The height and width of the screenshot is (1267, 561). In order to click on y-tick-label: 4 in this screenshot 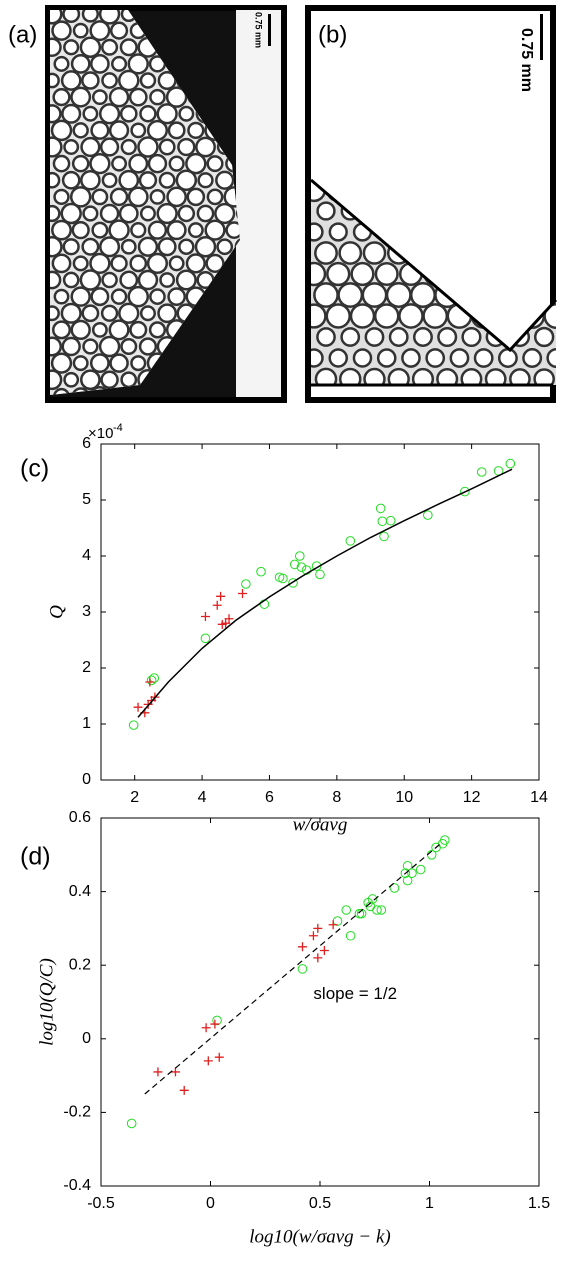, I will do `click(86, 555)`.